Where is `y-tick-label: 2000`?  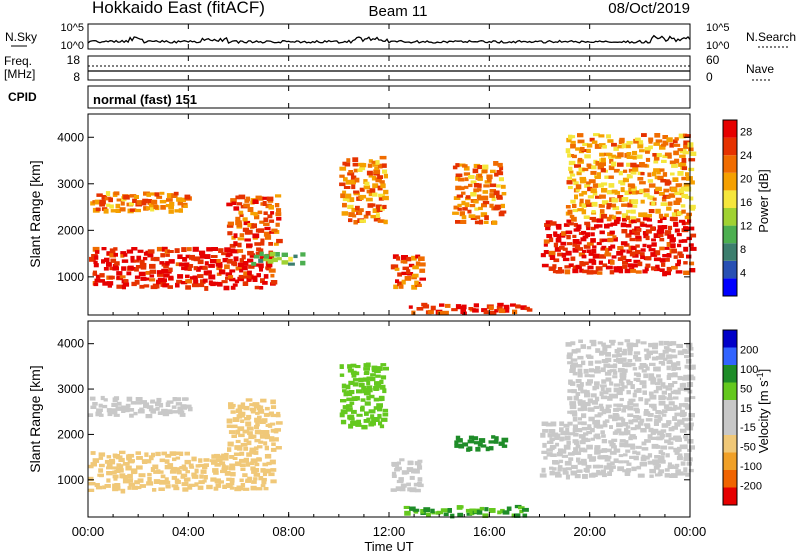
y-tick-label: 2000 is located at coordinates (70, 434).